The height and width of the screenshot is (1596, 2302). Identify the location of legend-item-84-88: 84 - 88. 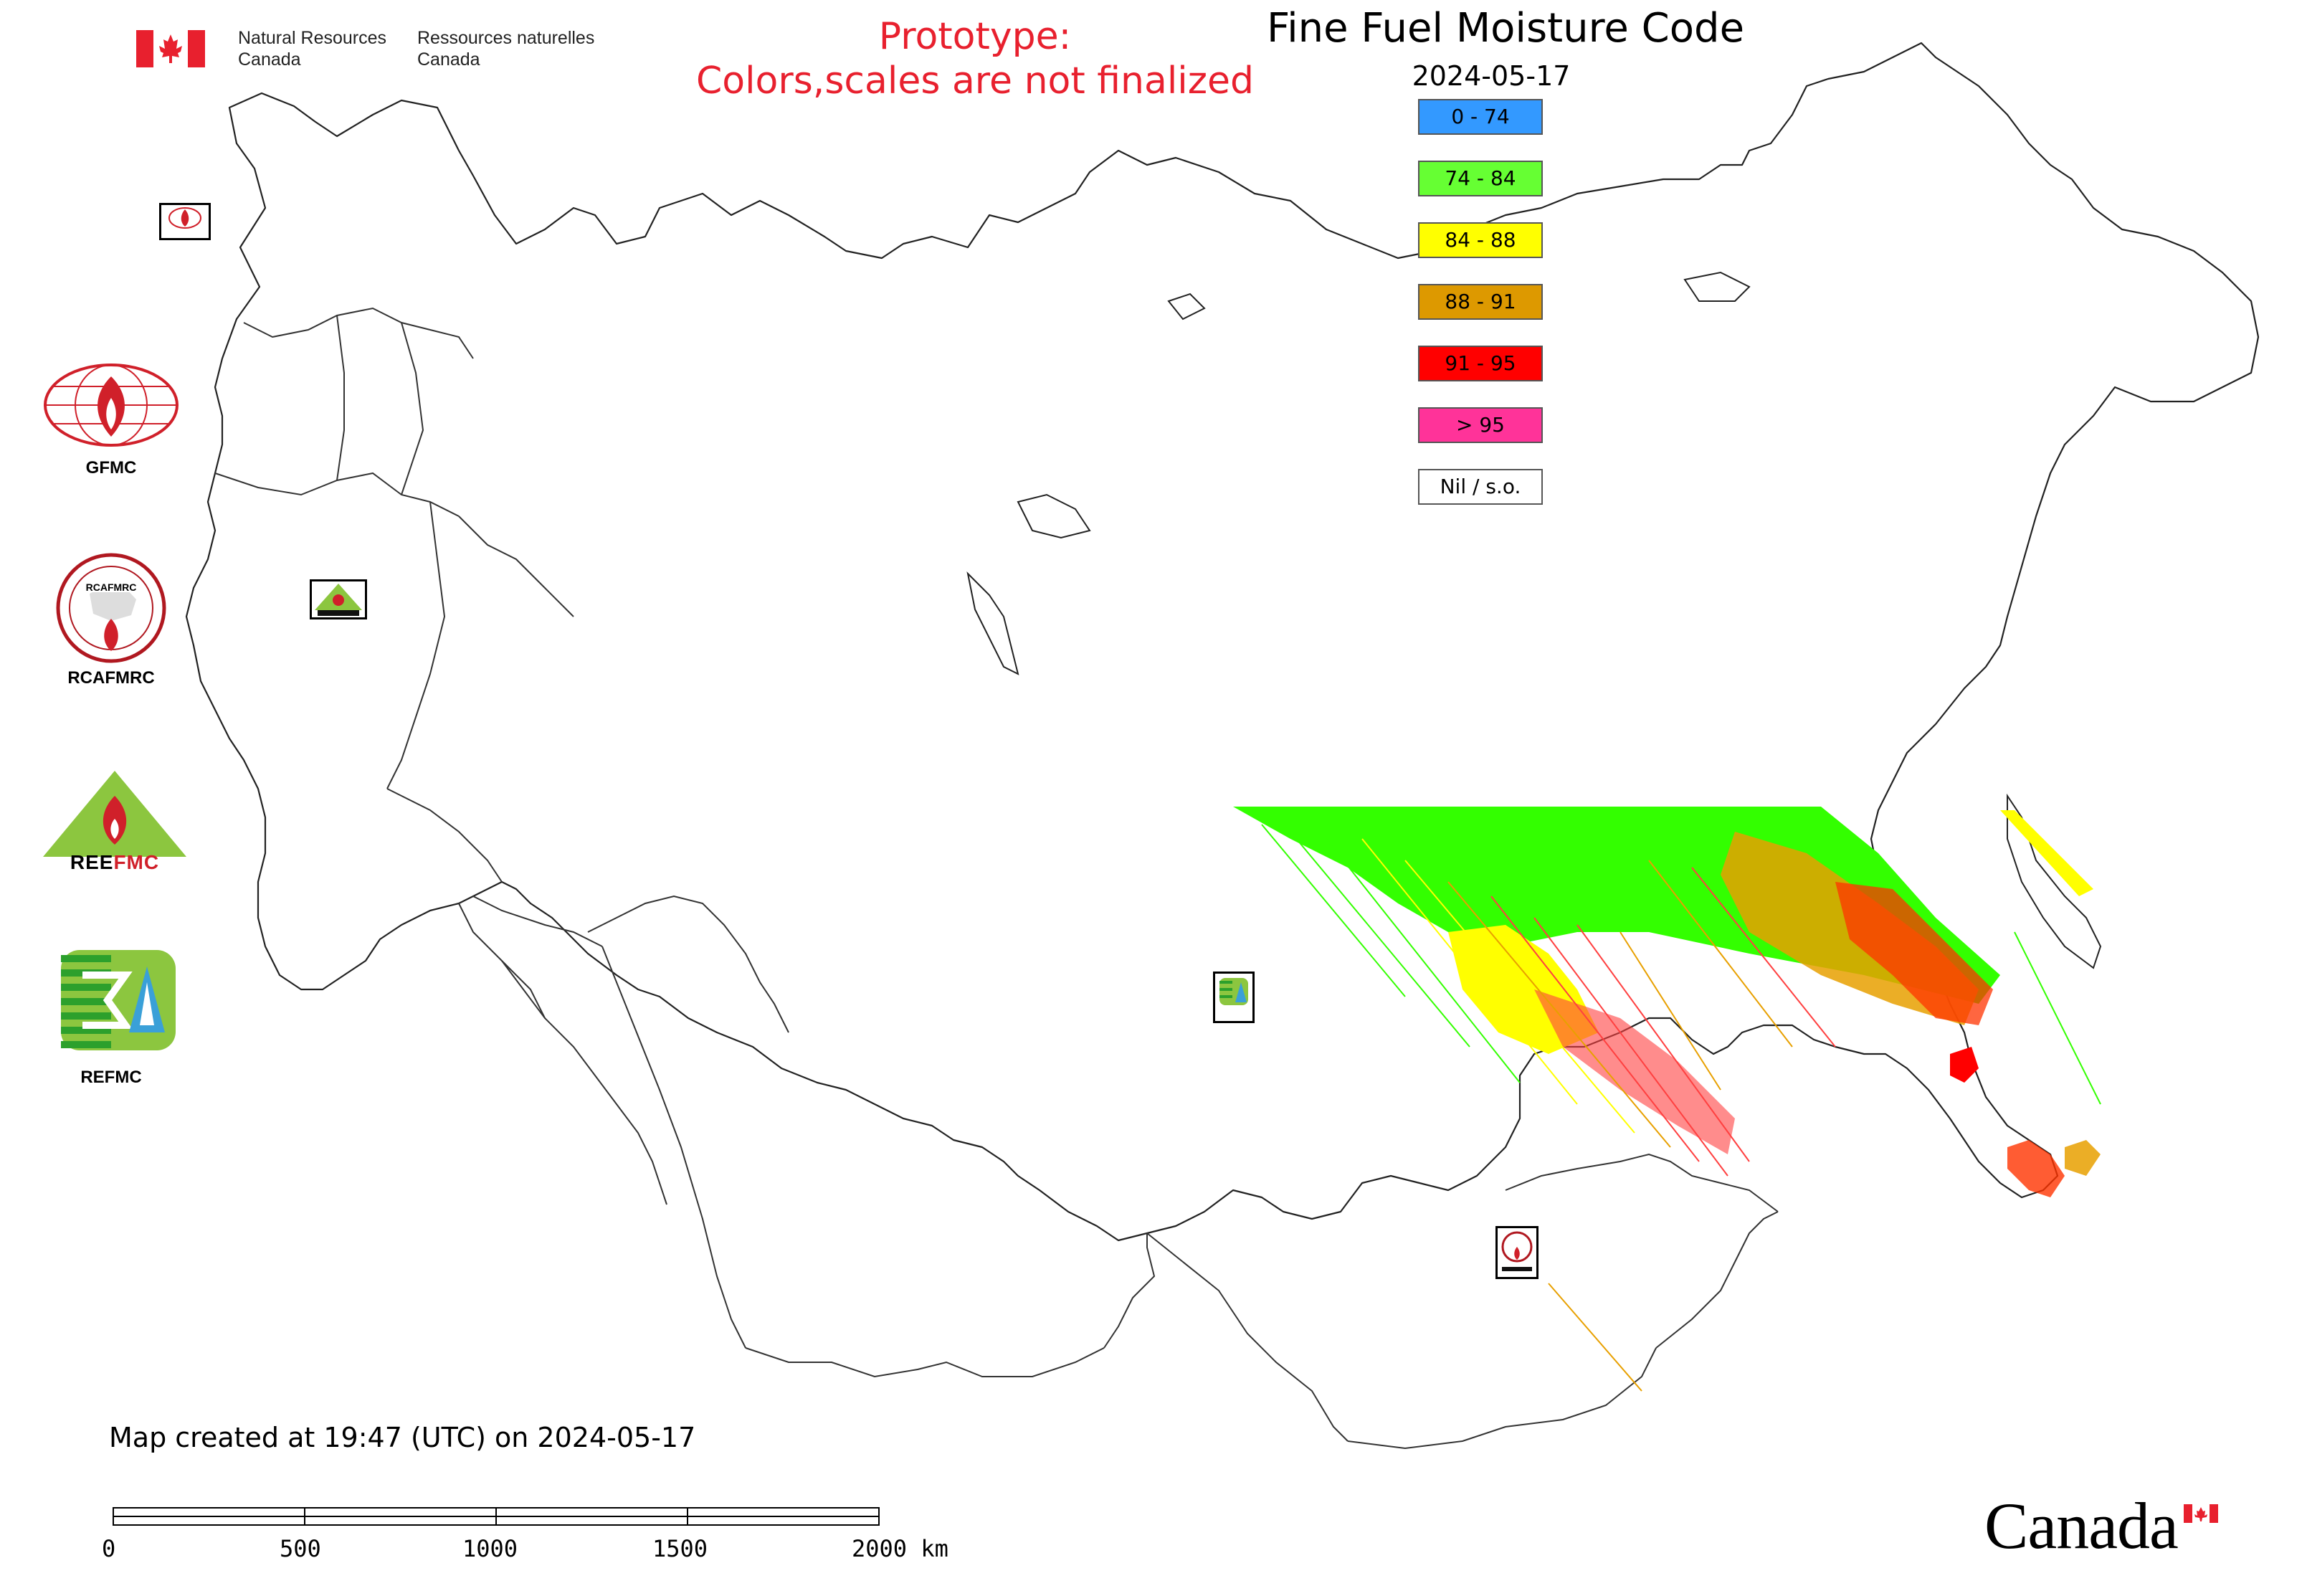
(1481, 240).